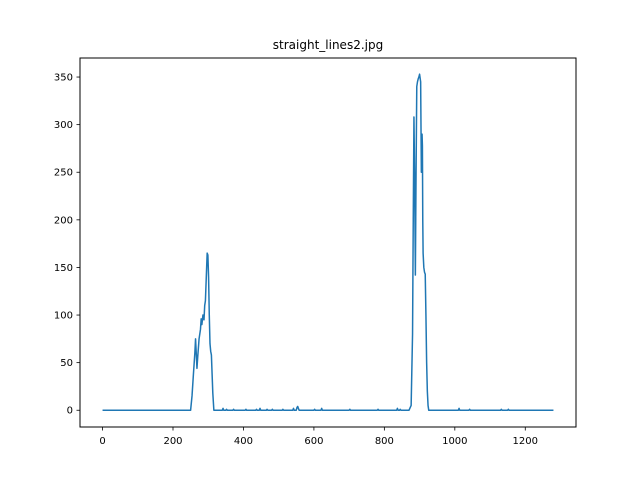 The height and width of the screenshot is (480, 640). I want to click on y-tick-label: 300, so click(63, 125).